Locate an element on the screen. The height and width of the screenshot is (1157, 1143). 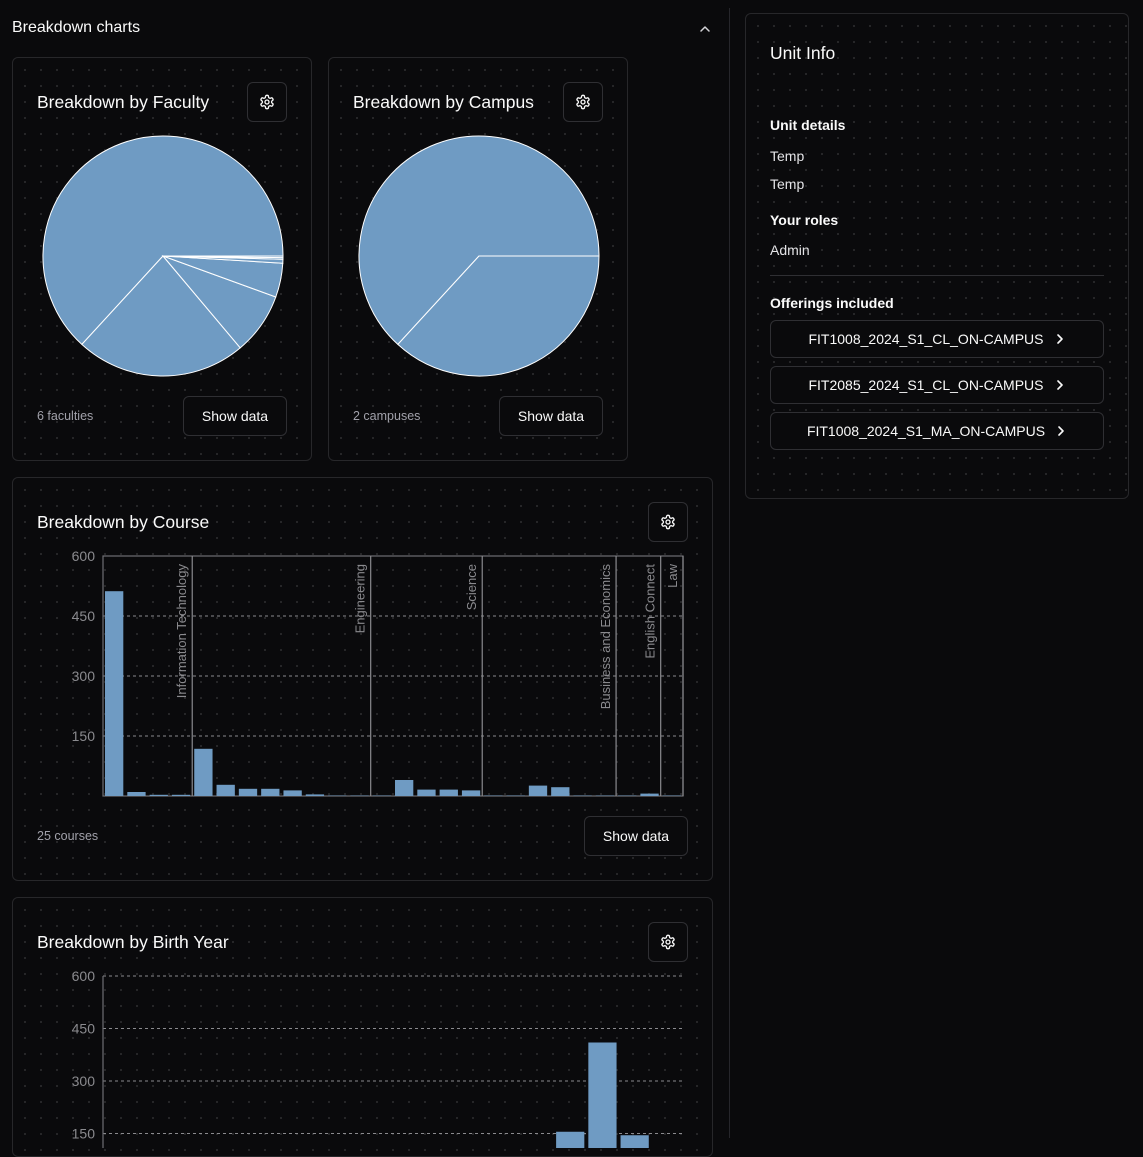
group-label: Engineering is located at coordinates (360, 598).